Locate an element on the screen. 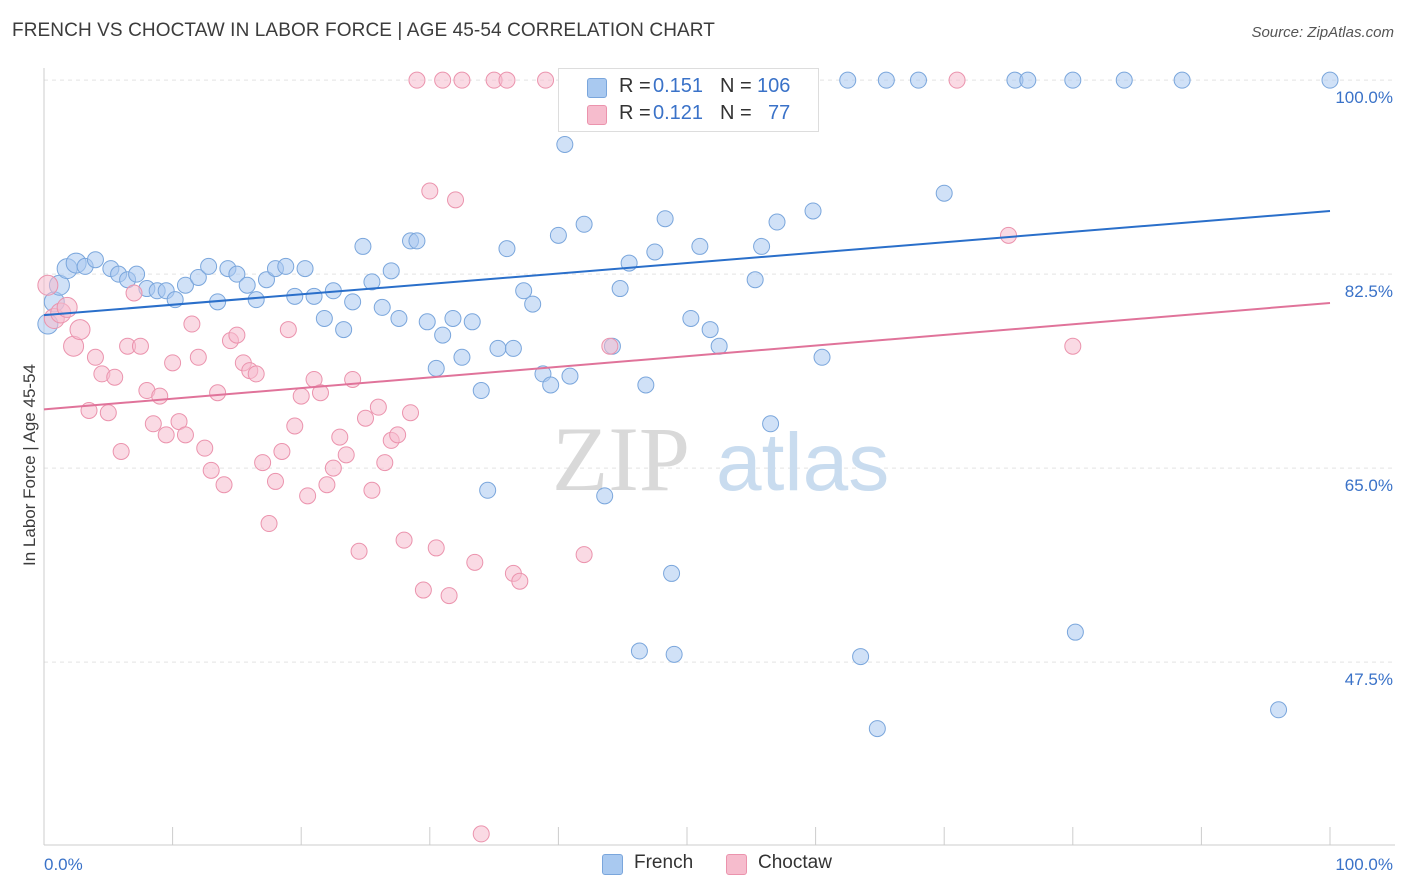 This screenshot has height=892, width=1406. choctaw-trend-line is located at coordinates (687, 356).